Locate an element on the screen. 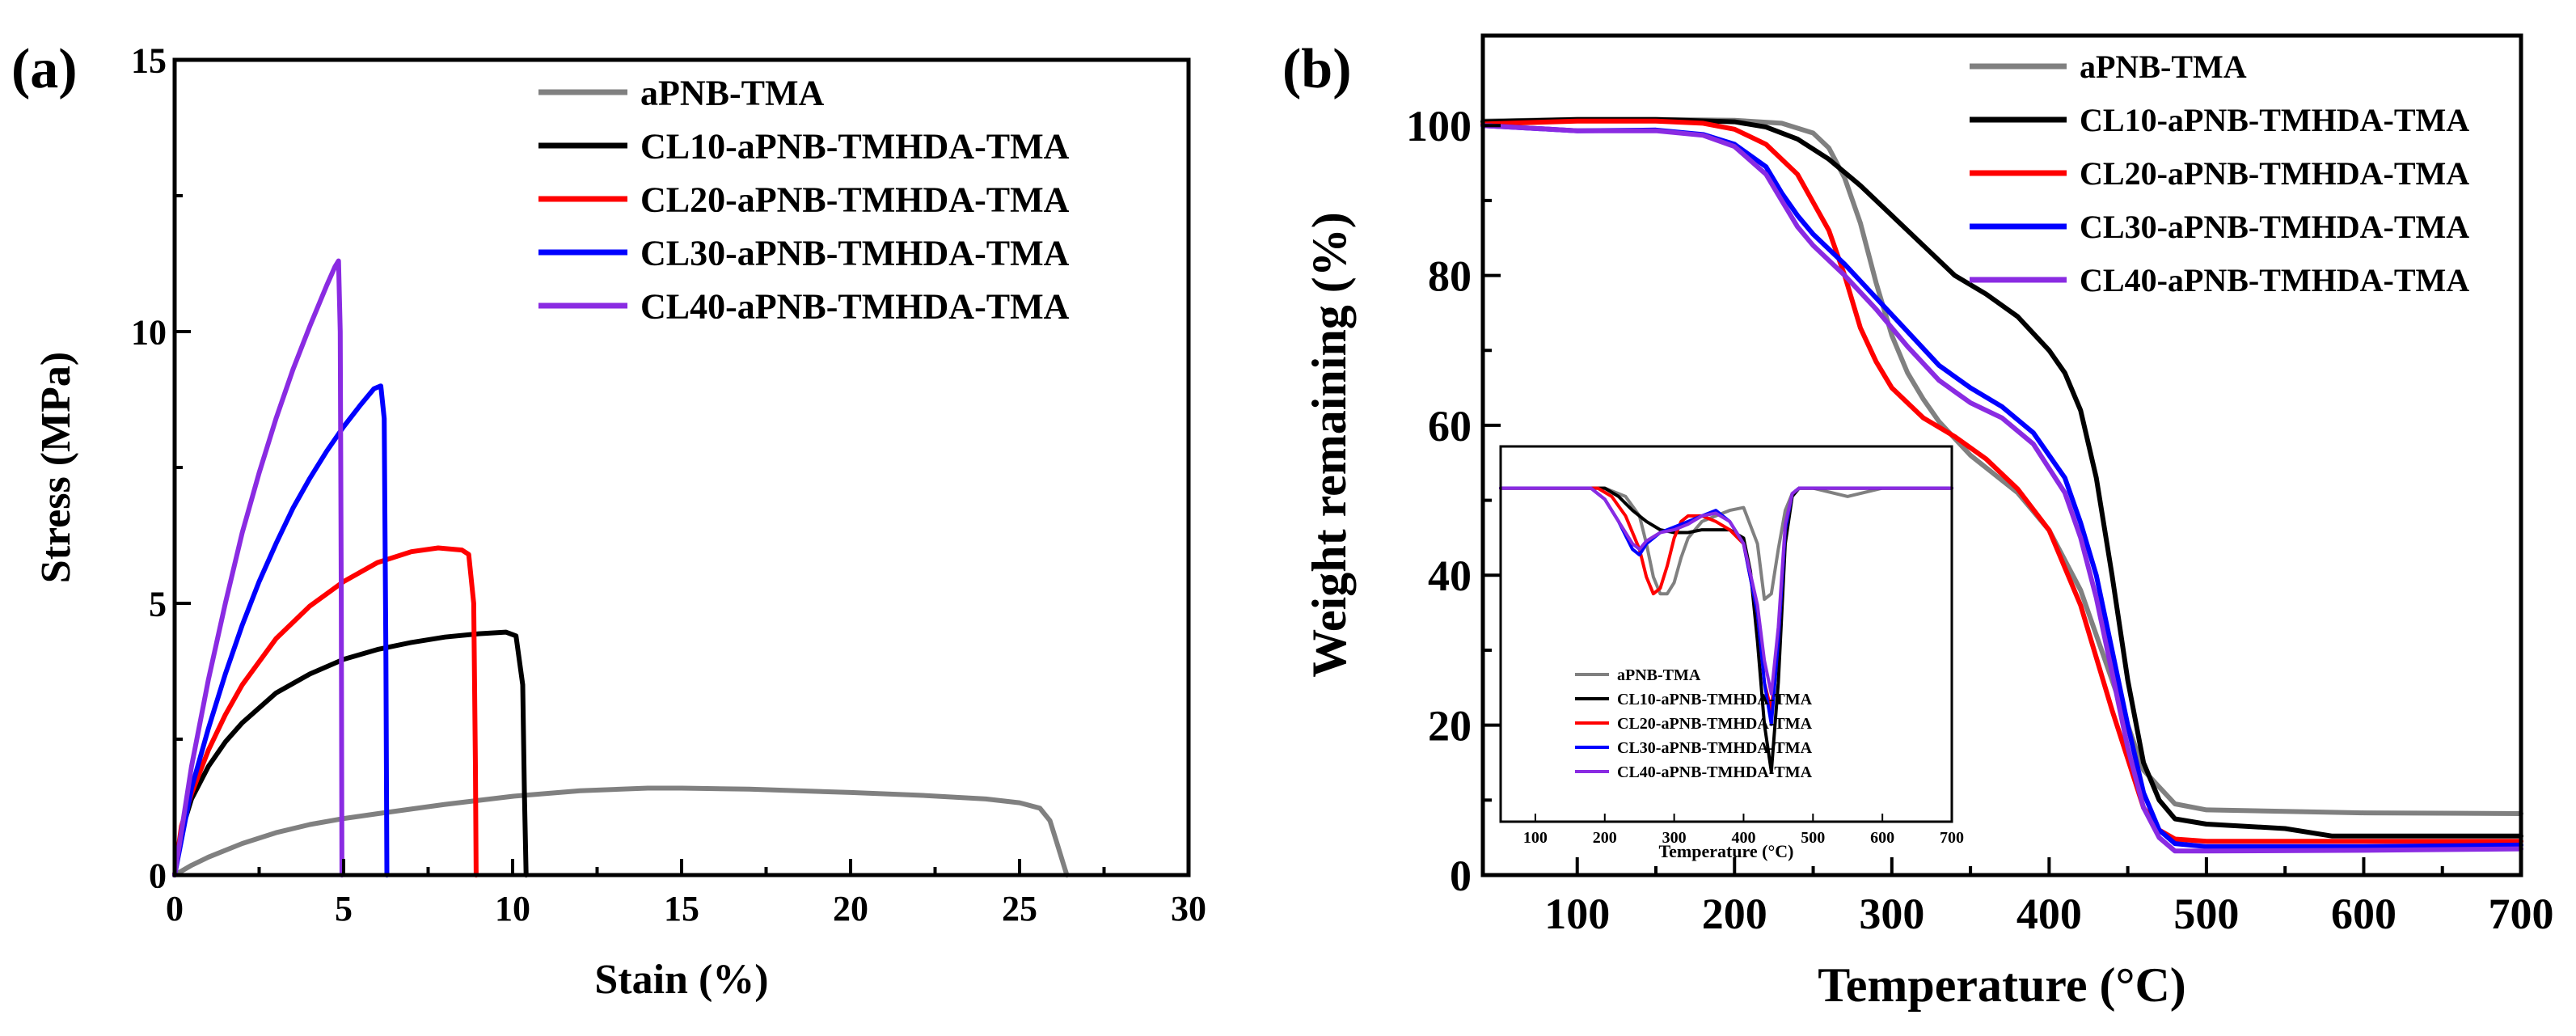 This screenshot has width=2576, height=1036. inset-x-ticks: 100 200 300 400 500 600 700 is located at coordinates (1743, 830).